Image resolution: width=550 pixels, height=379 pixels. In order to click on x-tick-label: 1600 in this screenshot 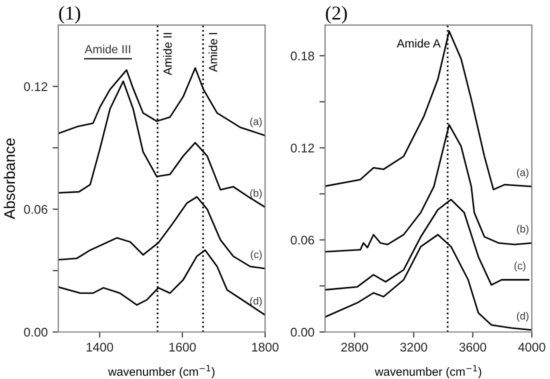, I will do `click(182, 347)`.